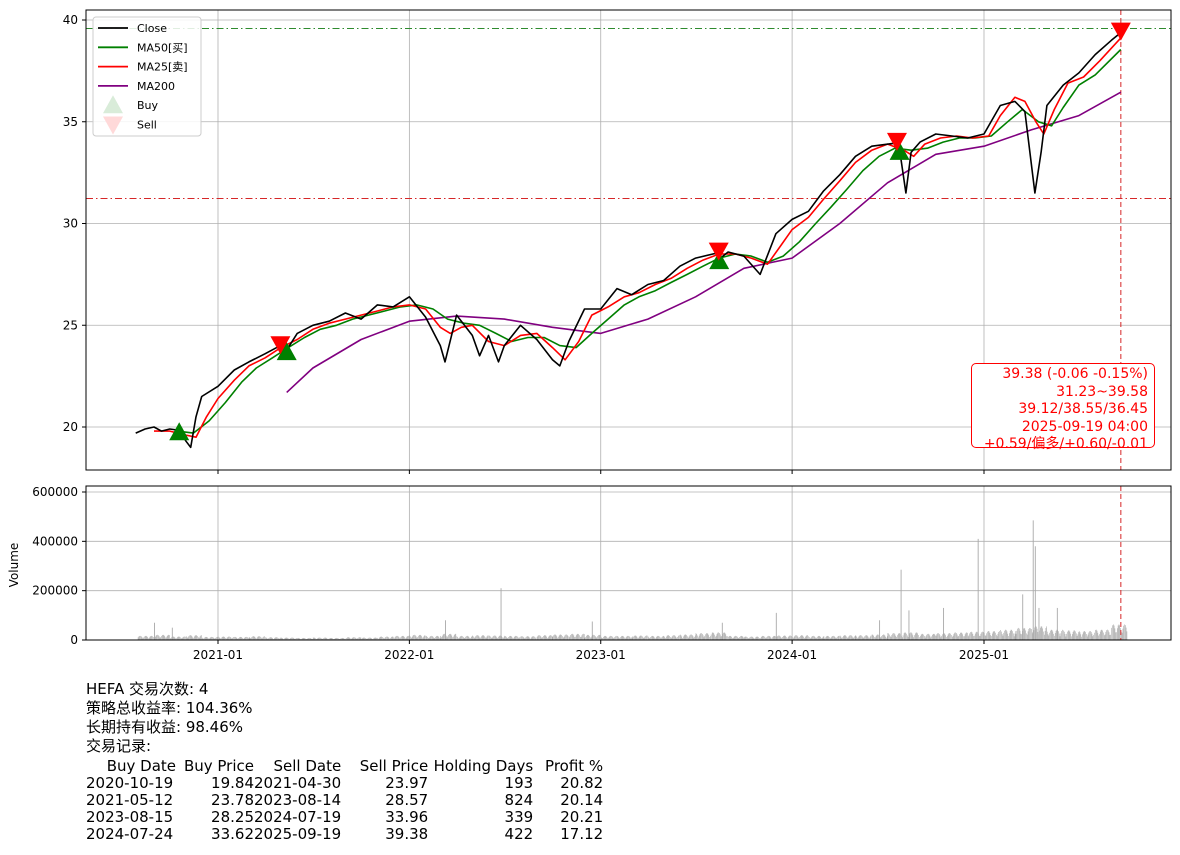 The height and width of the screenshot is (855, 1180). What do you see at coordinates (344, 834) in the screenshot?
I see `trade-row: 2024-07-24 33.62 2025-09-19 39.38 422 17.12` at bounding box center [344, 834].